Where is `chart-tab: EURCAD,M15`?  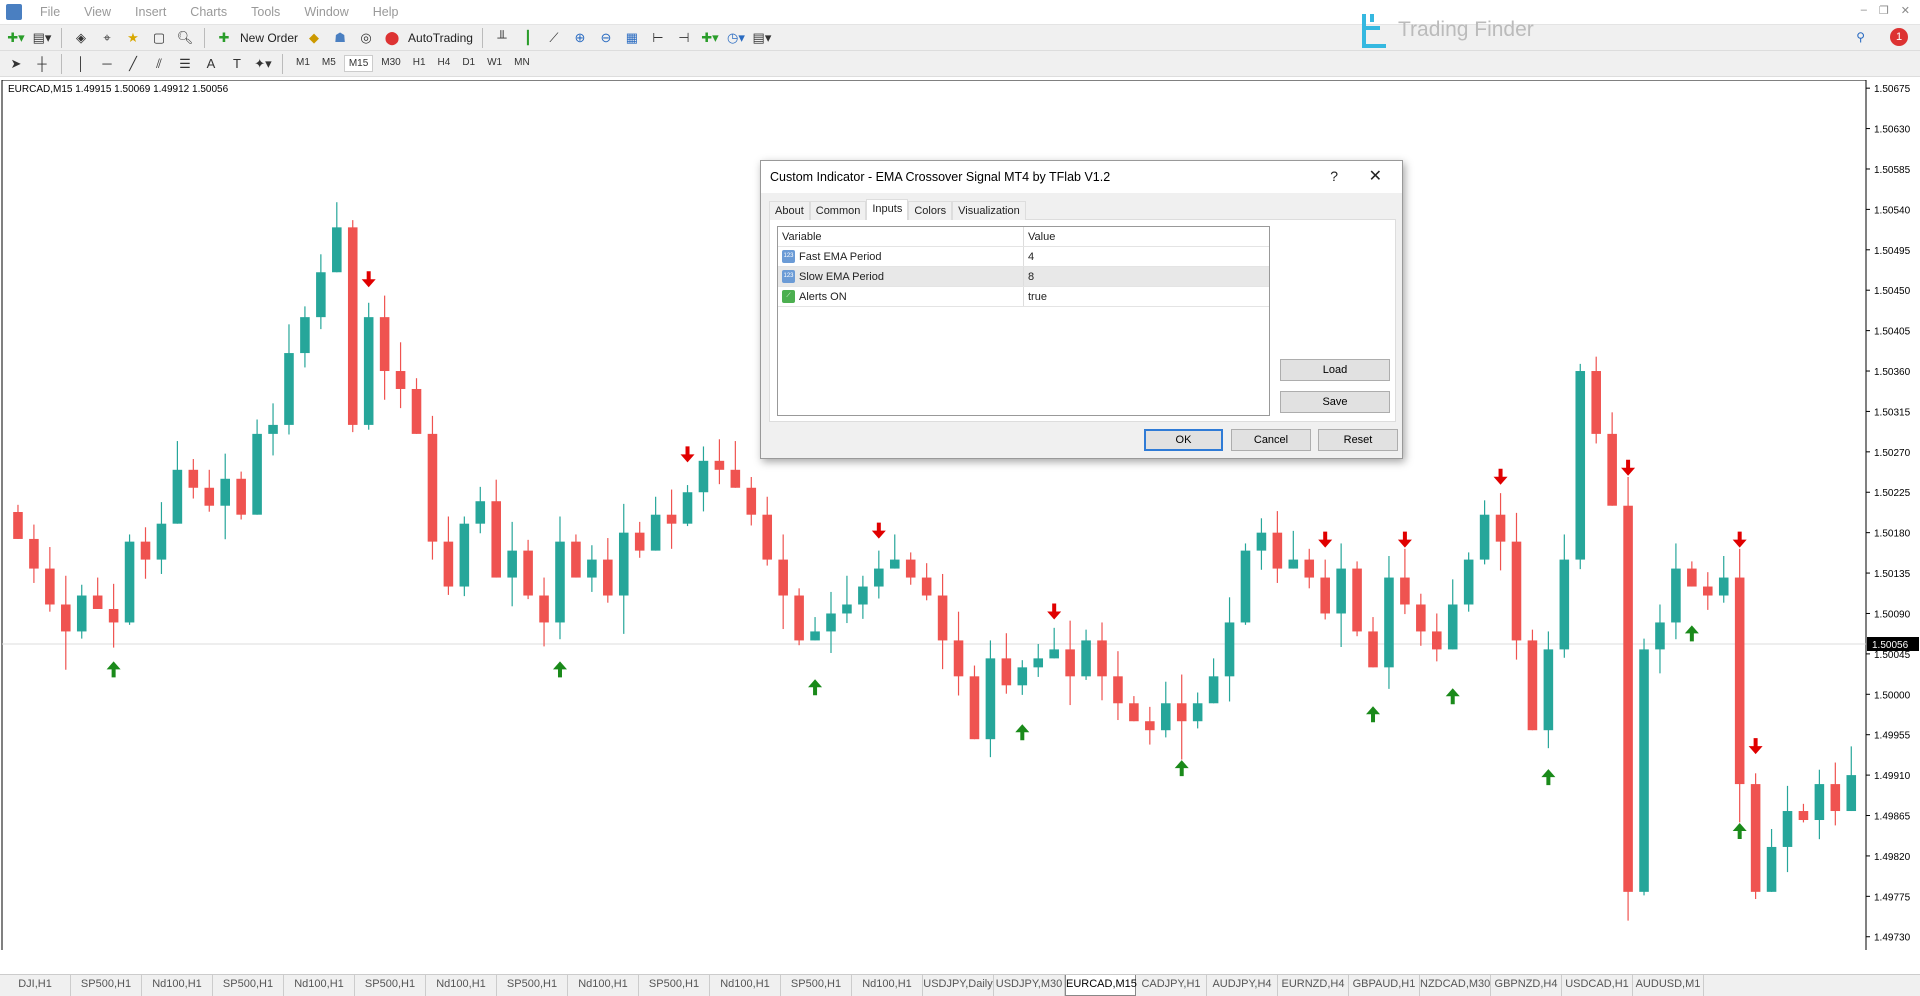
chart-tab: EURCAD,M15 is located at coordinates (1101, 985).